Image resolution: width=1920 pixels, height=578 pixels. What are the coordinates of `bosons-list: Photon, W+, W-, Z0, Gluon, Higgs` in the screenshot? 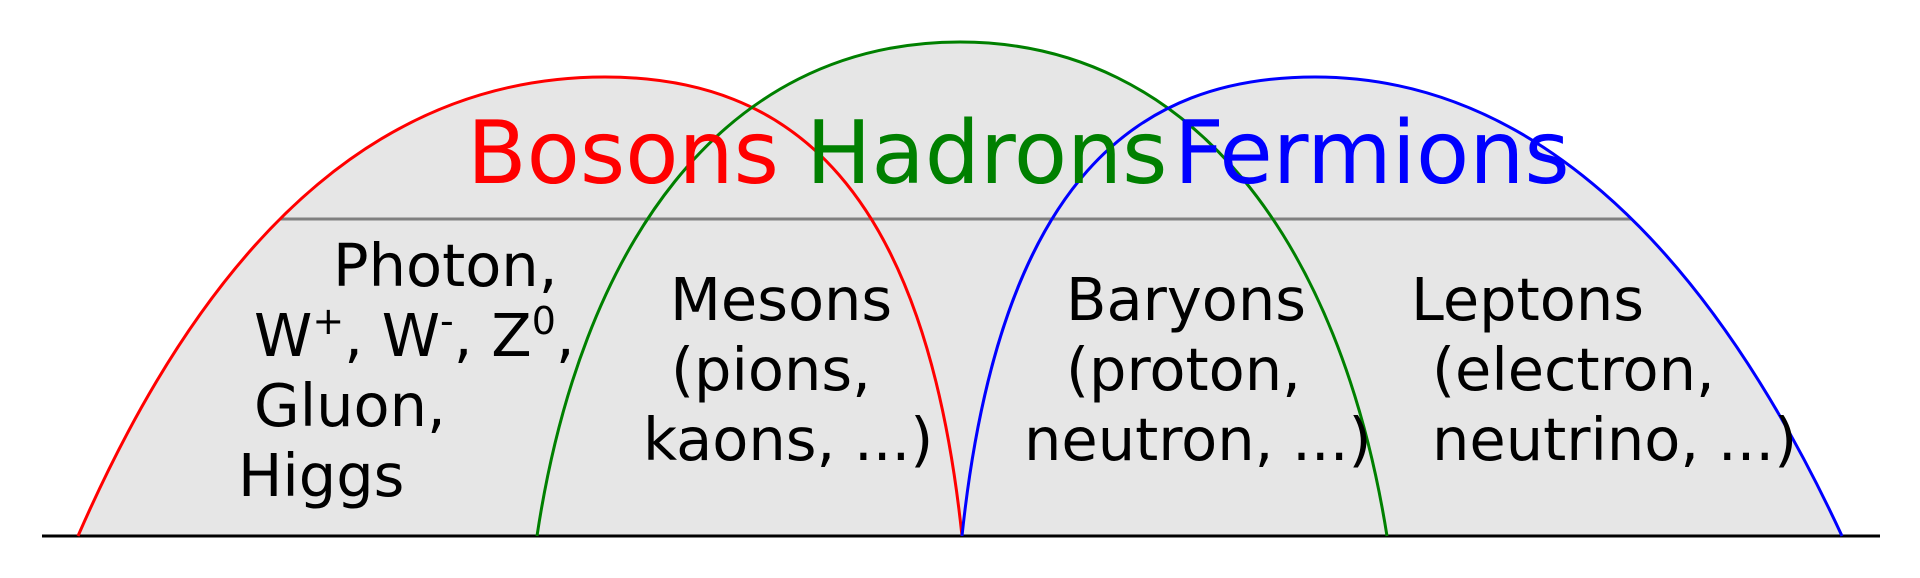 It's located at (406, 370).